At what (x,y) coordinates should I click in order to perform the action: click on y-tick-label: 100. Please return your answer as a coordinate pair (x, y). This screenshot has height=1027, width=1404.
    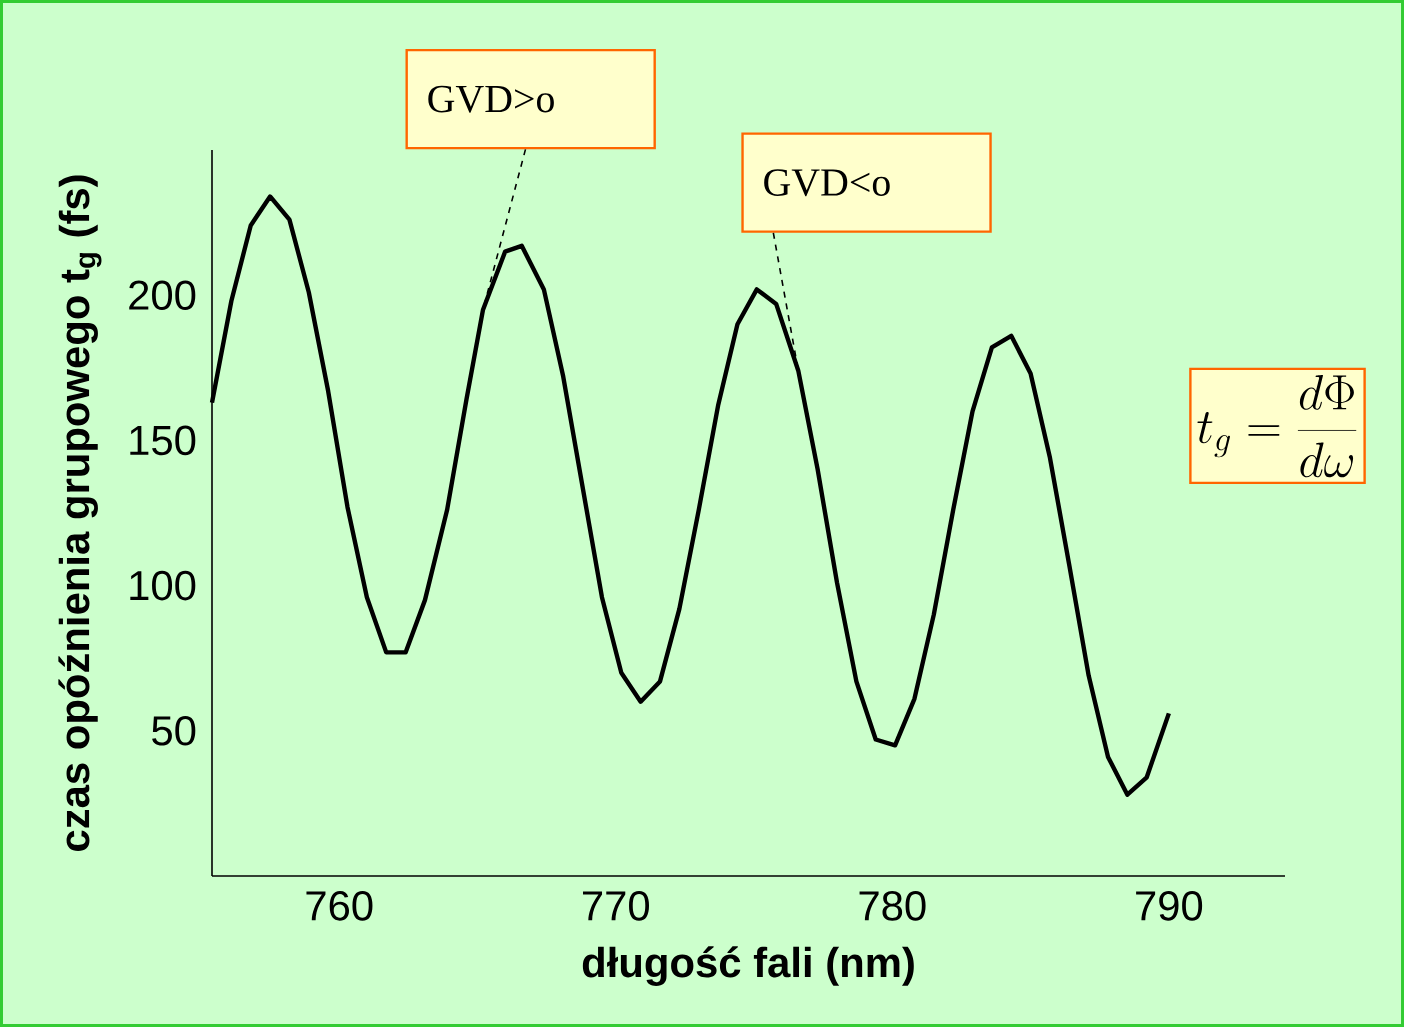
    Looking at the image, I should click on (163, 585).